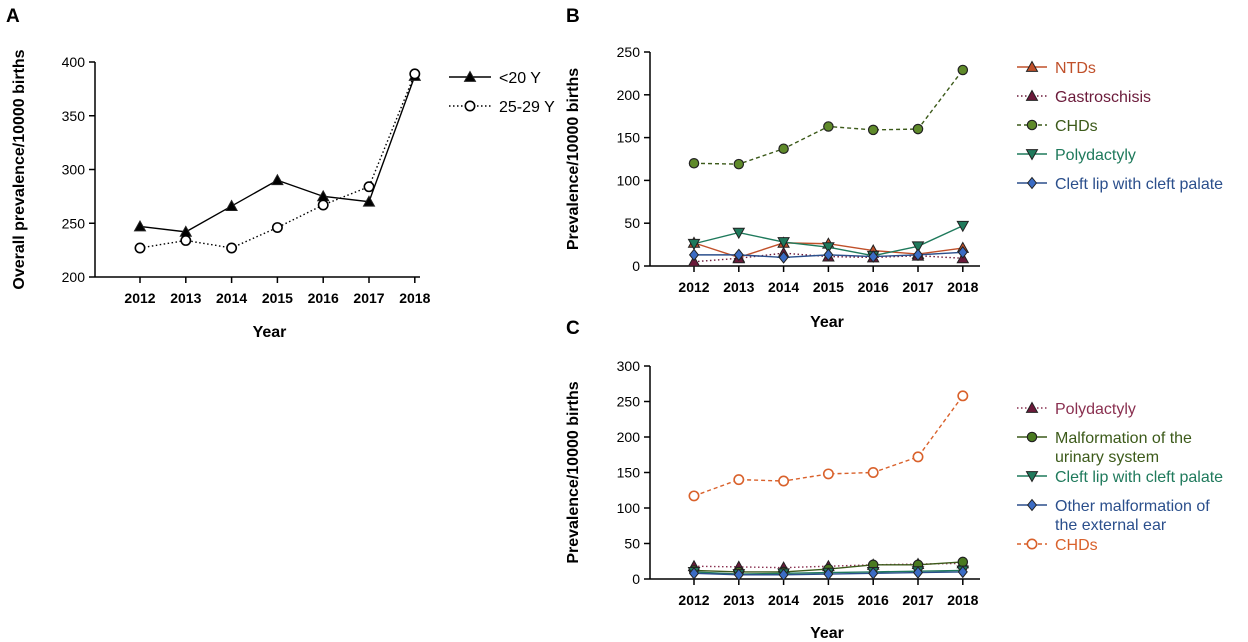  I want to click on legend-entry: Cleft lip with cleft palate, so click(1120, 184).